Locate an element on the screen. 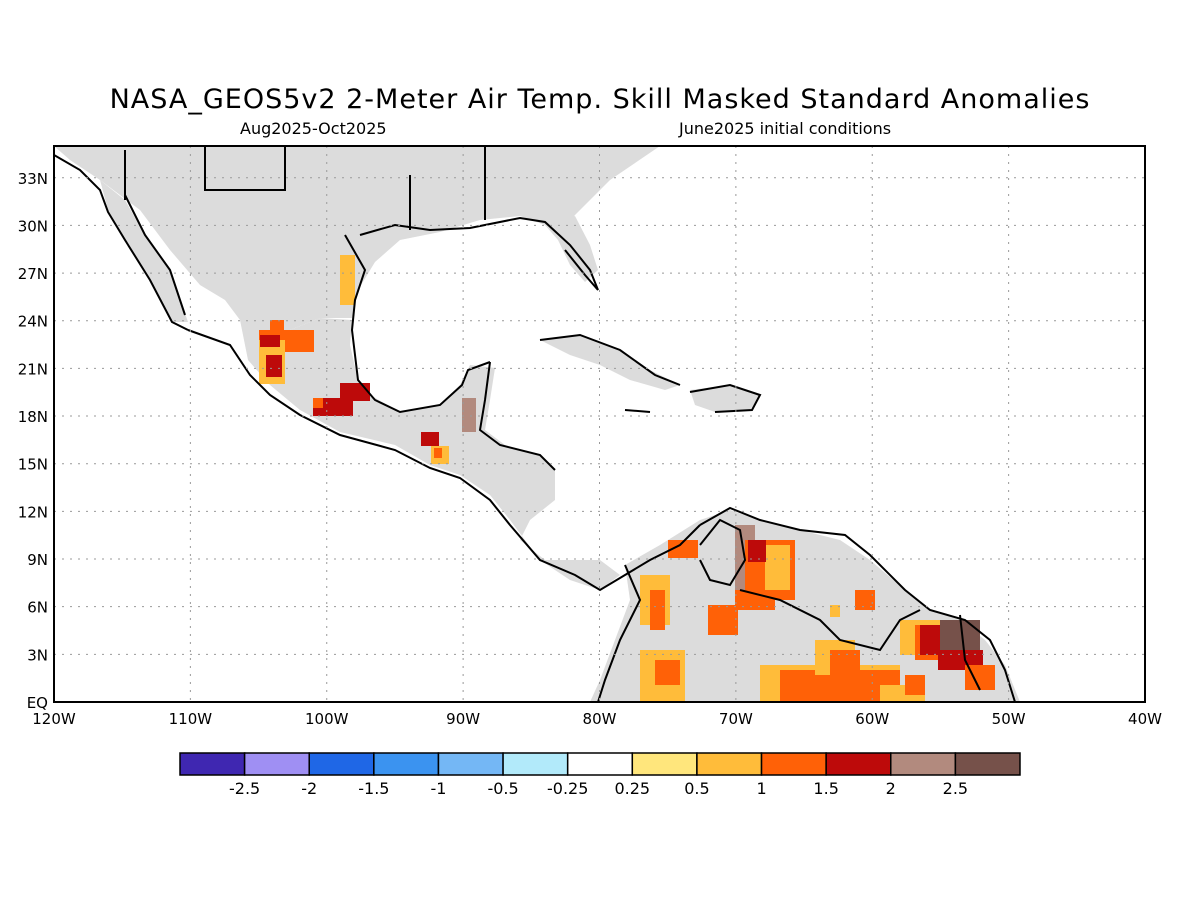 The width and height of the screenshot is (1200, 900). lat-label: 24N is located at coordinates (33, 322).